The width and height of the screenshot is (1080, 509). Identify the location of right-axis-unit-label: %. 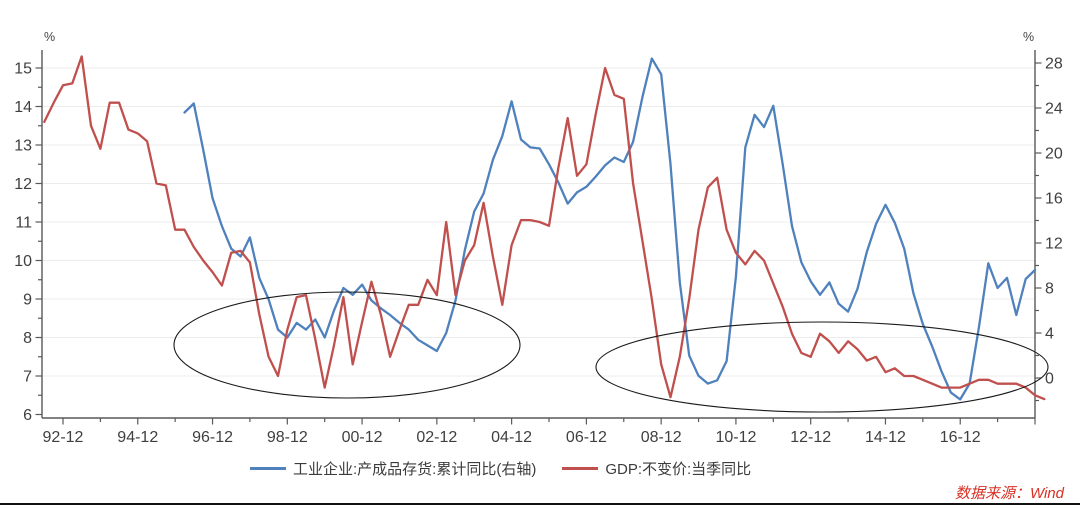
(1029, 37).